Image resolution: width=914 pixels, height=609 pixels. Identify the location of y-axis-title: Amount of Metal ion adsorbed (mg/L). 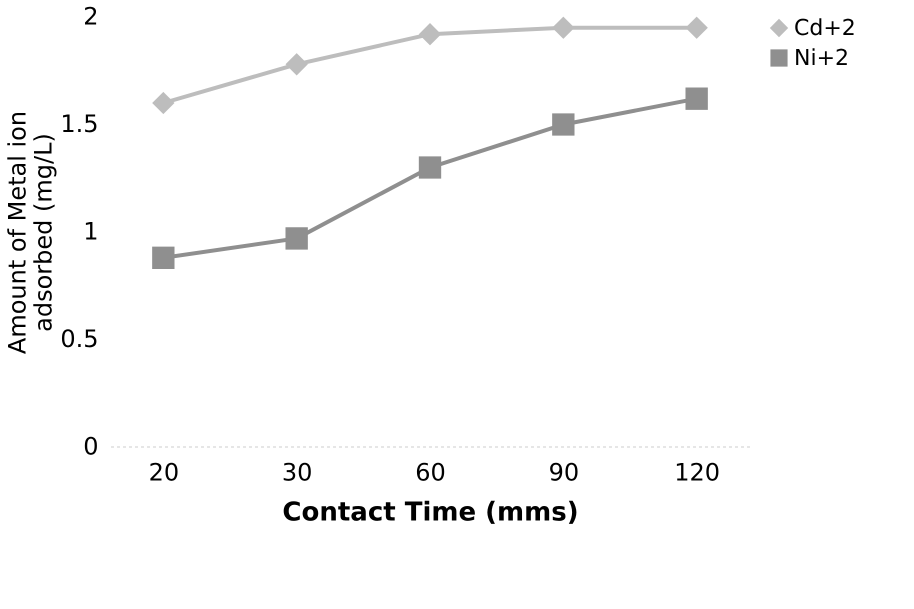
(30, 232).